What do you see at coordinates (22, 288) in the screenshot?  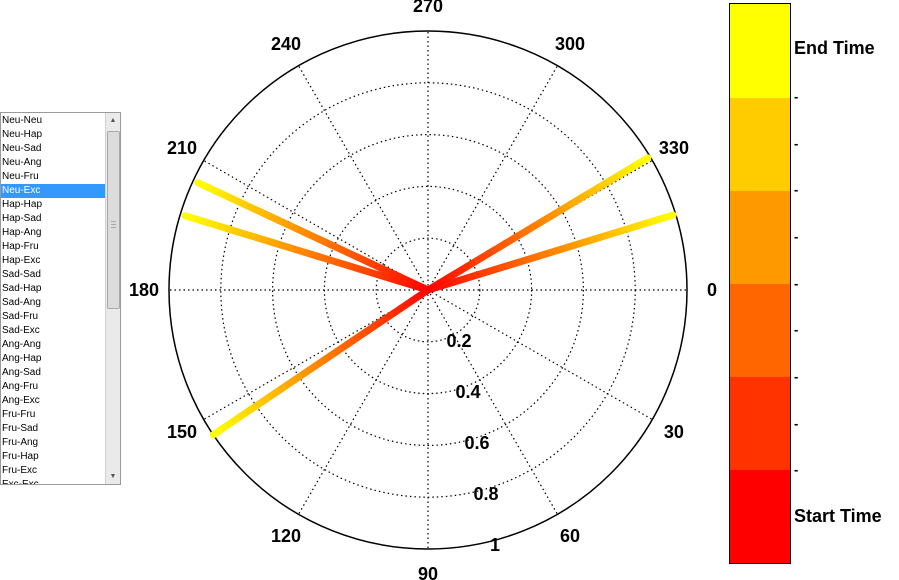 I see `list-item: Sad-Hap` at bounding box center [22, 288].